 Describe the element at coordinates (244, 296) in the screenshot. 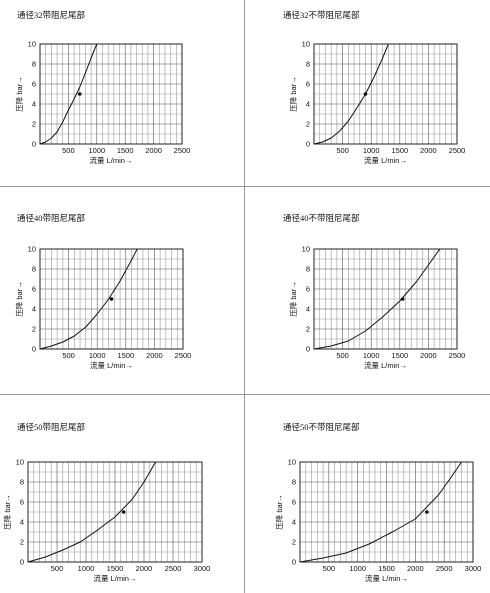

I see `vertical-divider` at that location.